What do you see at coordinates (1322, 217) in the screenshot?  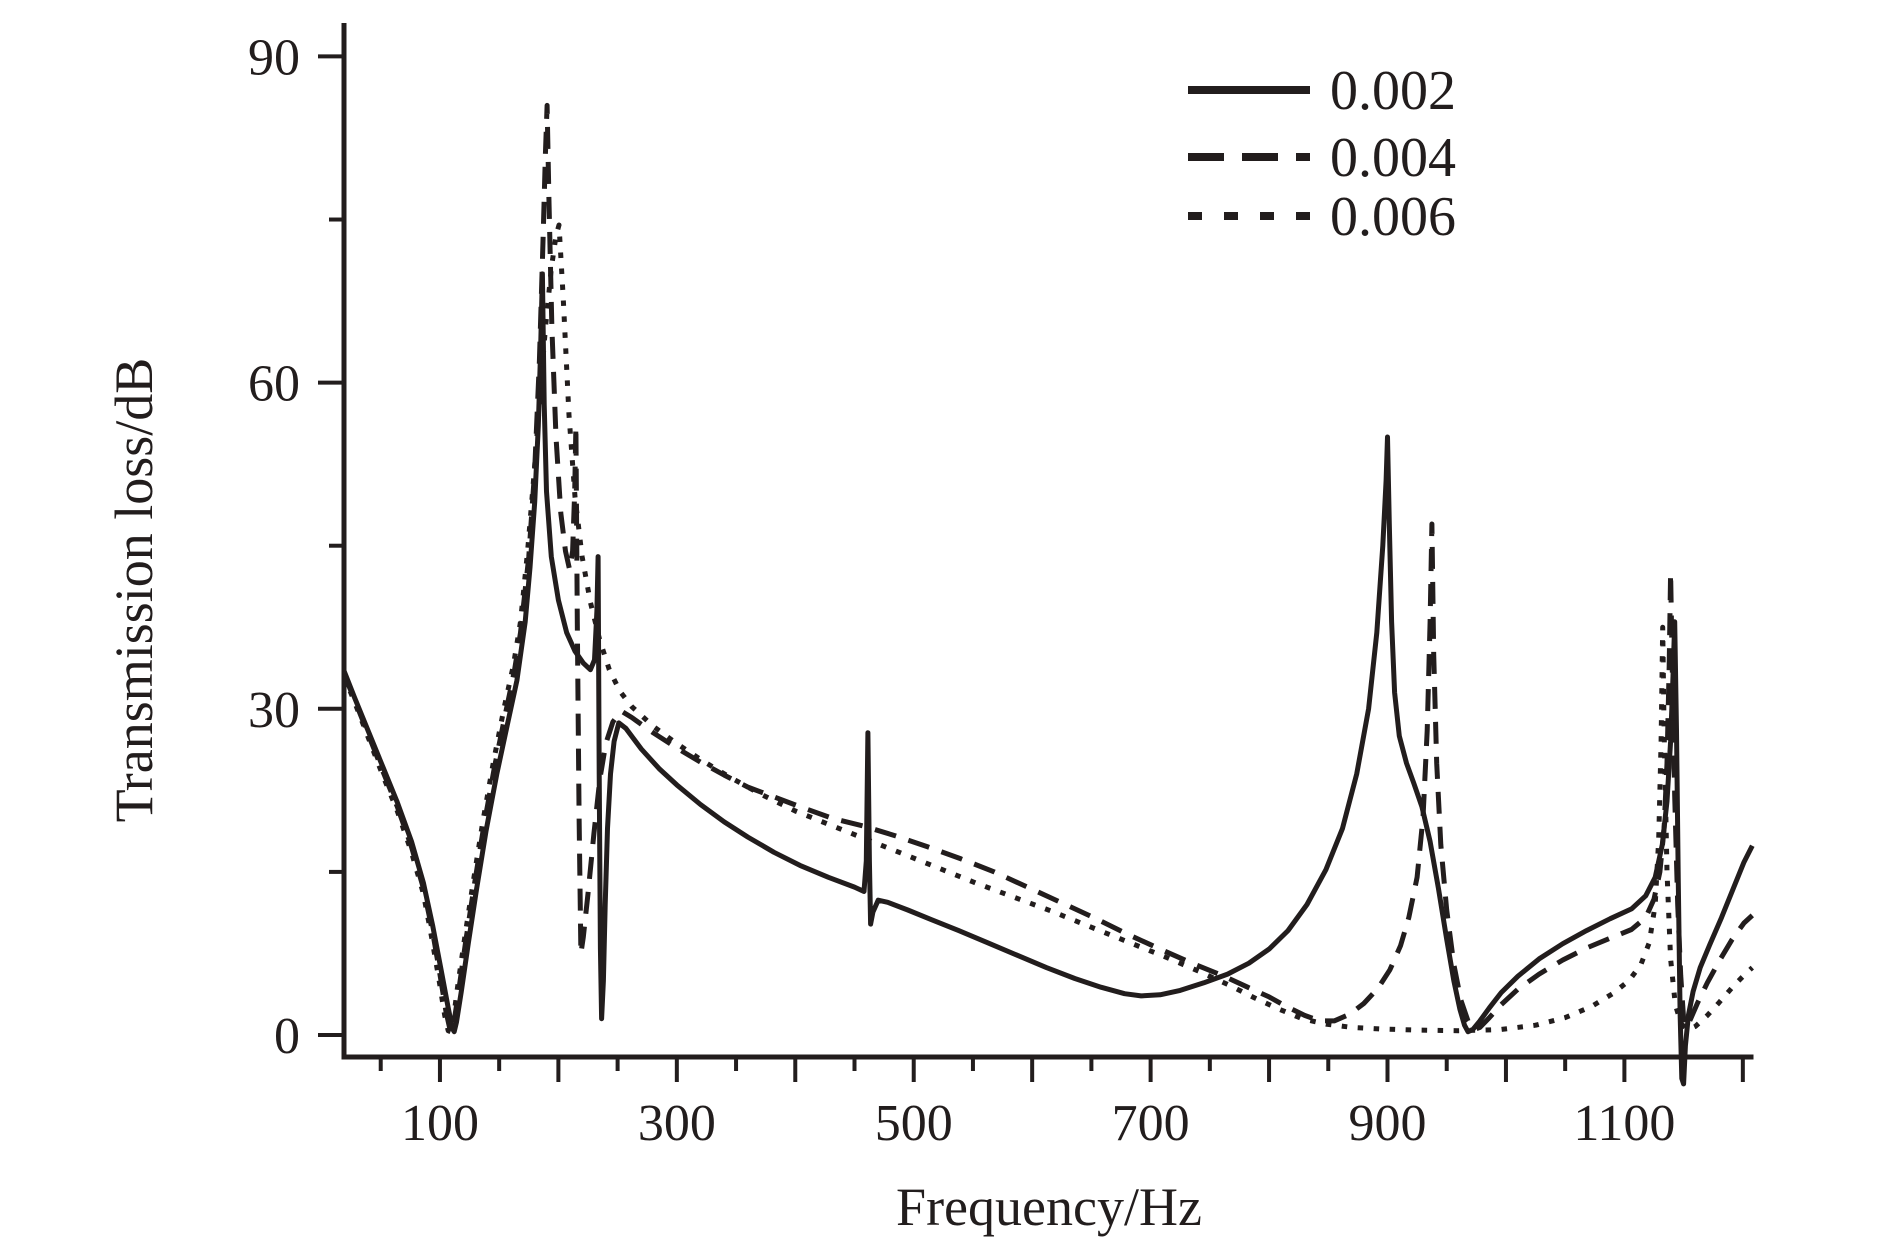 I see `legend-row: 0.006` at bounding box center [1322, 217].